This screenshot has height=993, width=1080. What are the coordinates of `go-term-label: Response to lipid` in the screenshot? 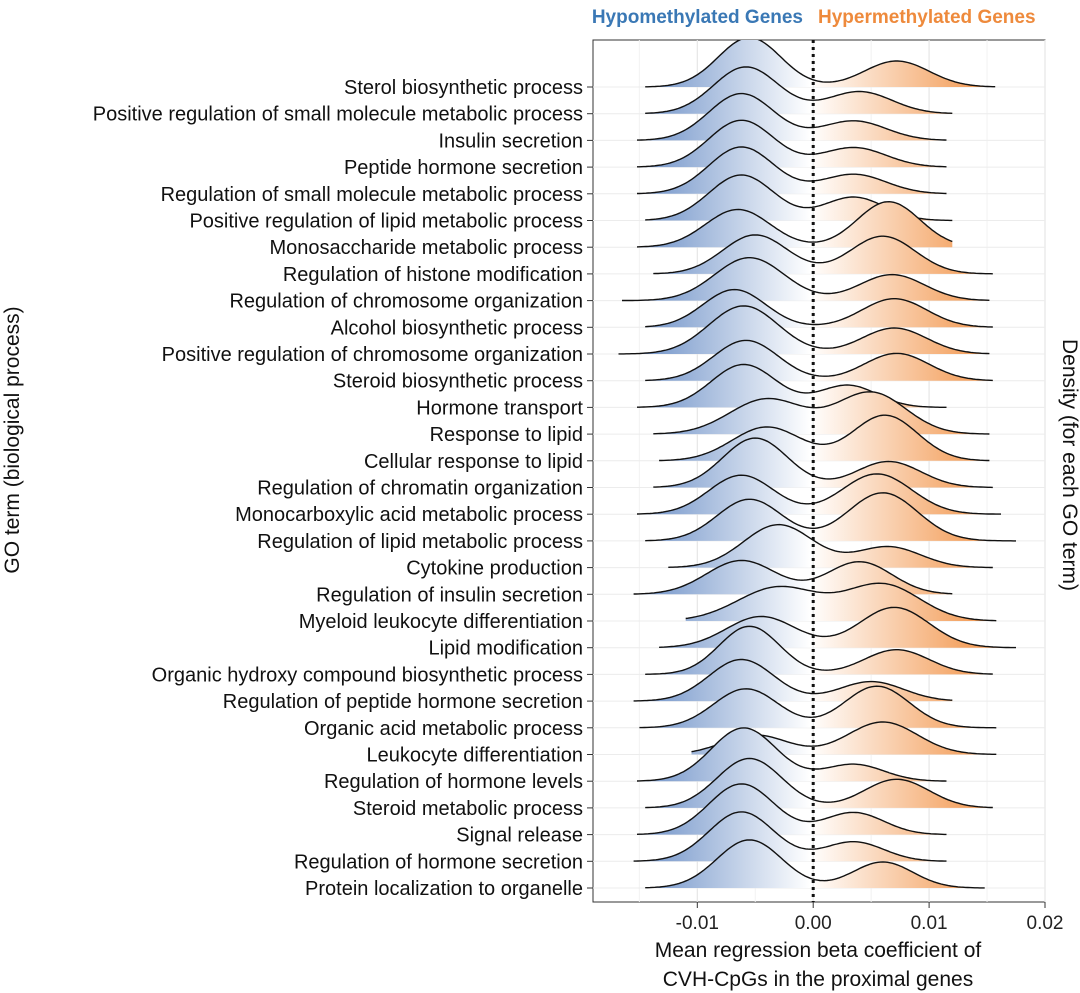 It's located at (506, 435).